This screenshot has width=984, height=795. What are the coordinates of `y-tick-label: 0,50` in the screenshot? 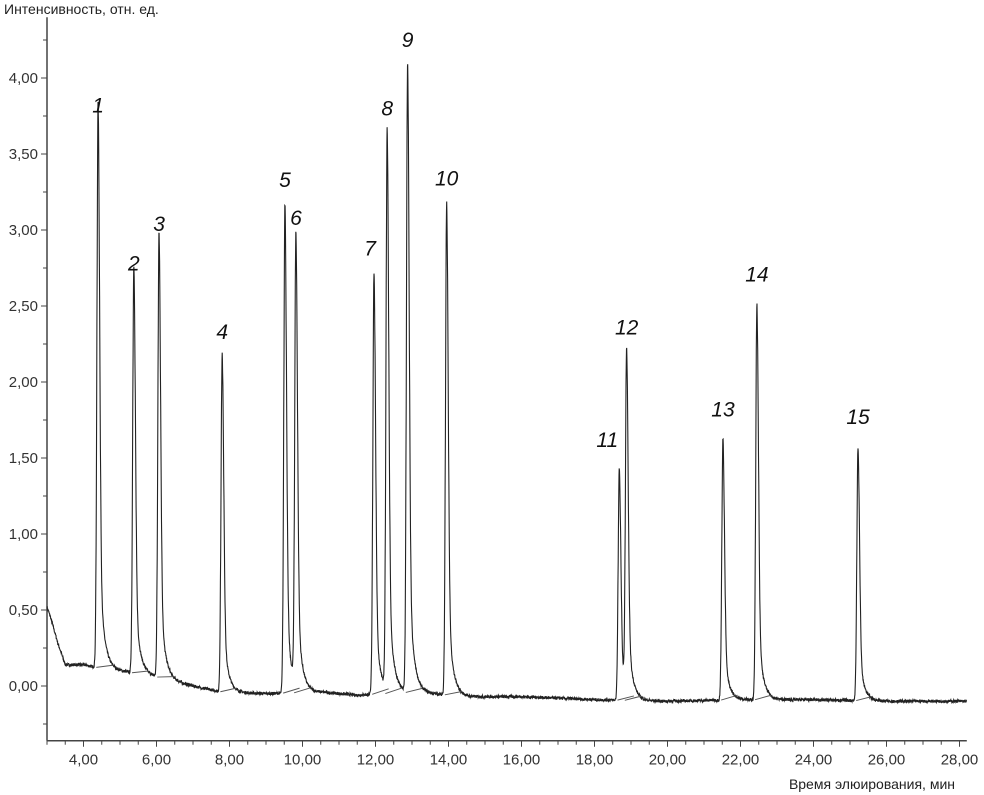 It's located at (23, 610).